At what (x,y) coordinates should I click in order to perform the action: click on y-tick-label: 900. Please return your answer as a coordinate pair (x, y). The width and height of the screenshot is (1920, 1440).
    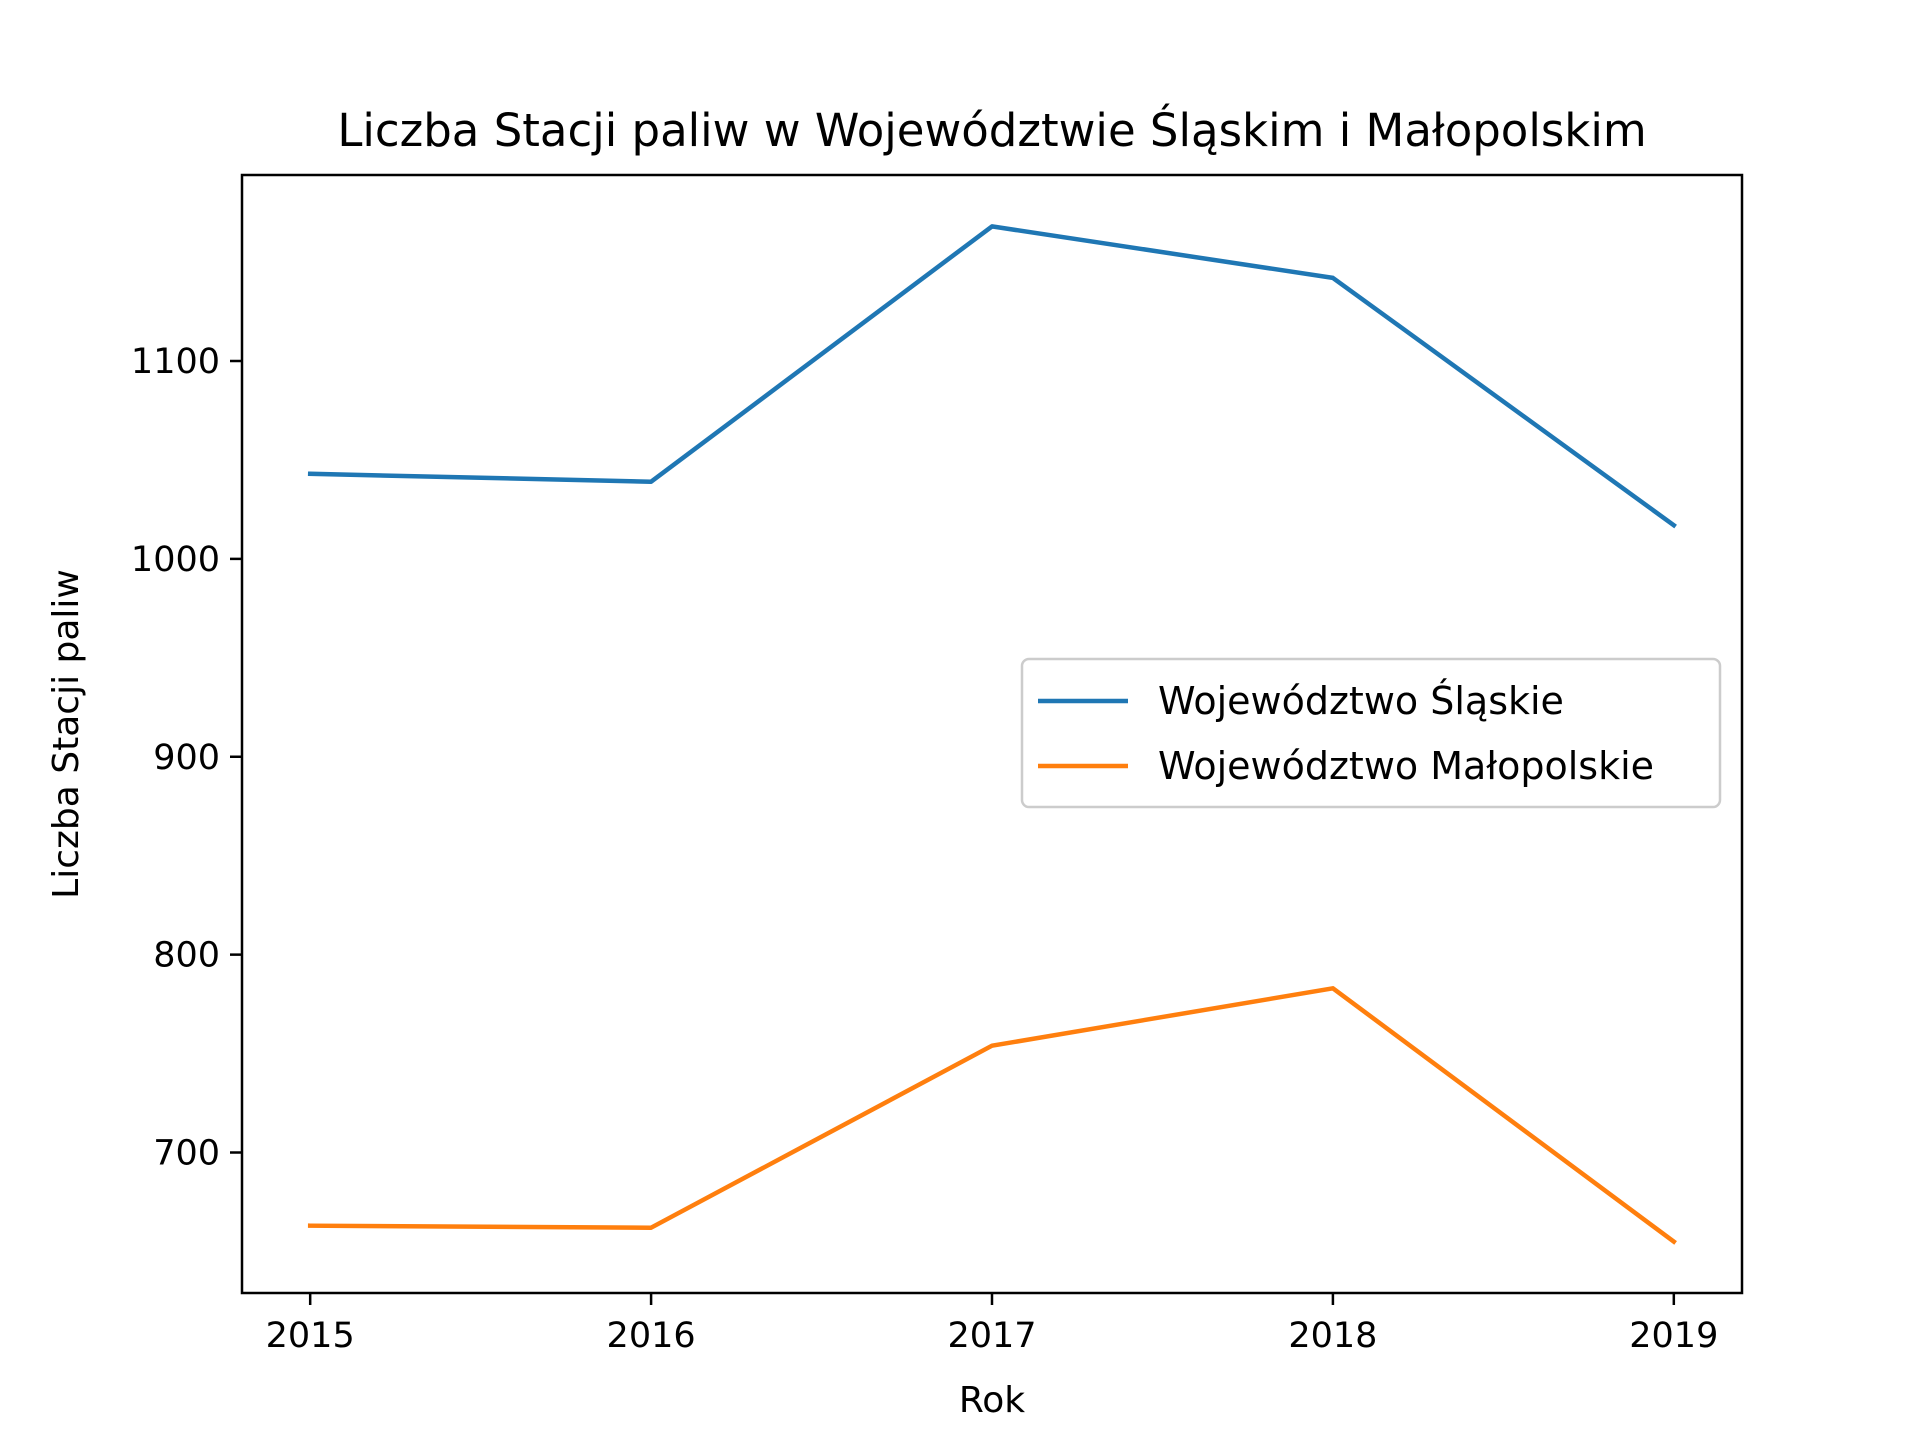
    Looking at the image, I should click on (186, 758).